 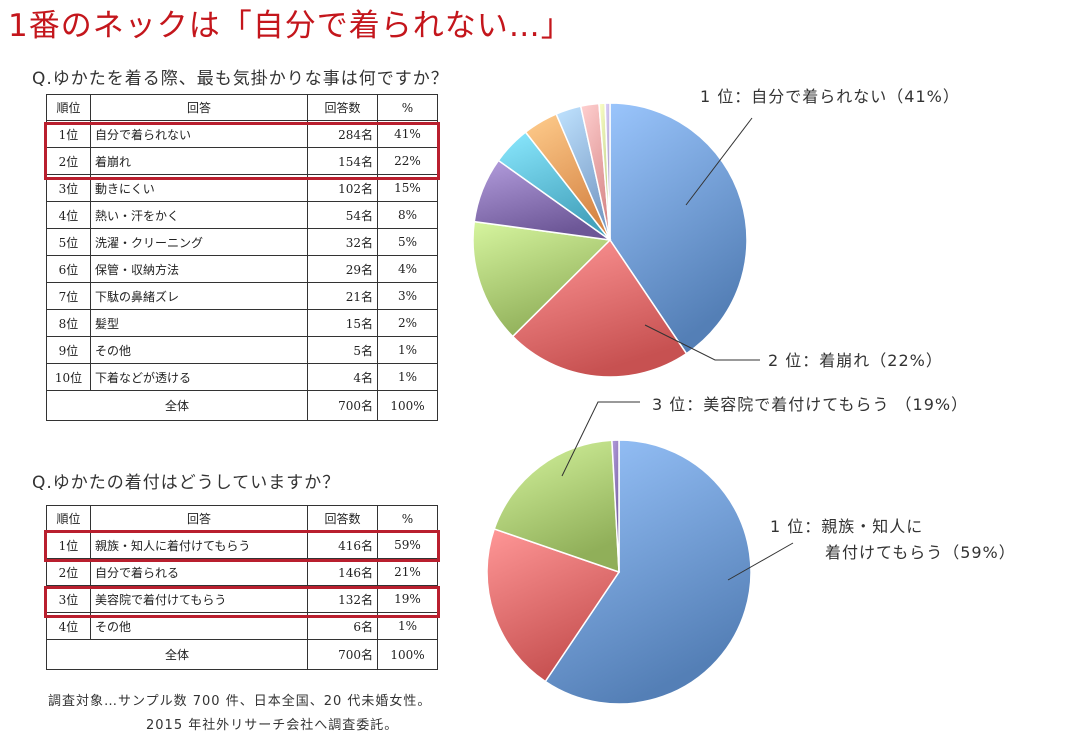 I want to click on question-2-title: Q.ゆかたの着付はどうしていますか？, so click(x=186, y=483).